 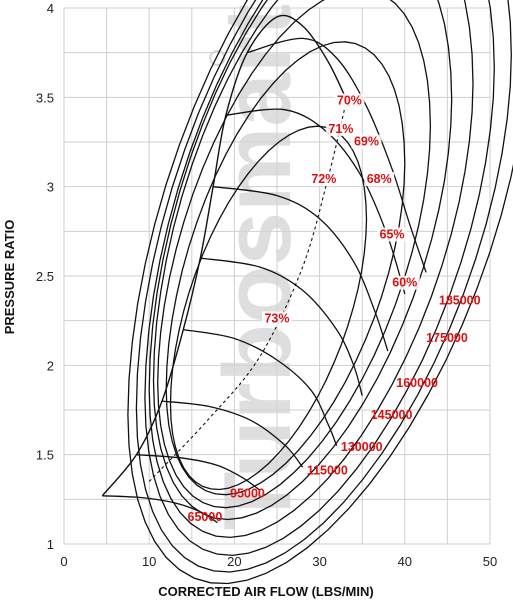 What do you see at coordinates (265, 591) in the screenshot?
I see `x-axis-title: CORRECTED AIR FLOW (LBS/MIN)` at bounding box center [265, 591].